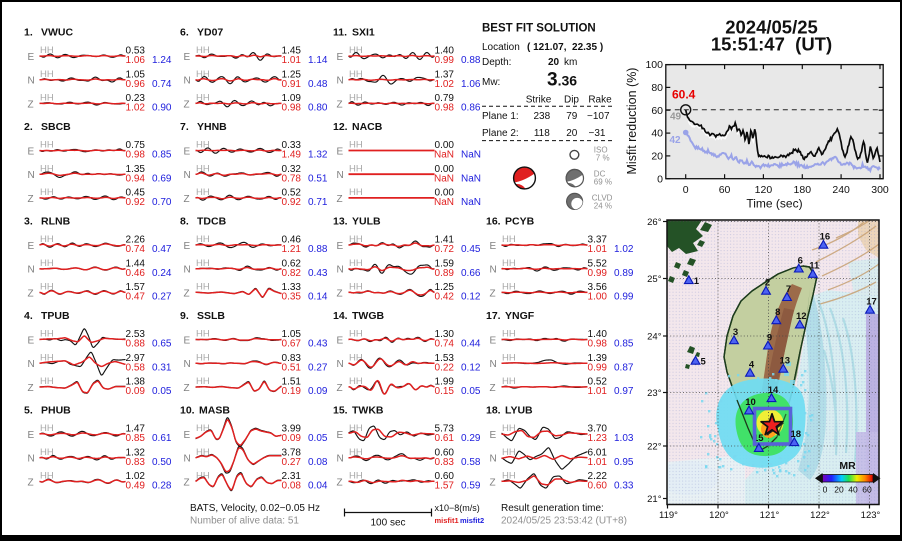 The image size is (902, 541). Describe the element at coordinates (292, 155) in the screenshot. I see `svg-text: 1.49` at that location.